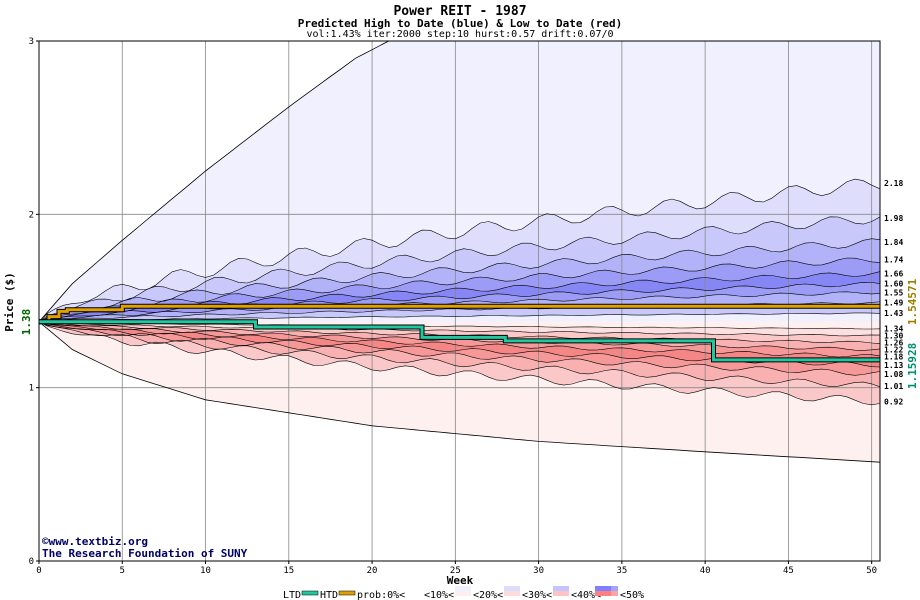 The height and width of the screenshot is (600, 920). Describe the element at coordinates (893, 402) in the screenshot. I see `percentile-end-label: 0.92` at that location.